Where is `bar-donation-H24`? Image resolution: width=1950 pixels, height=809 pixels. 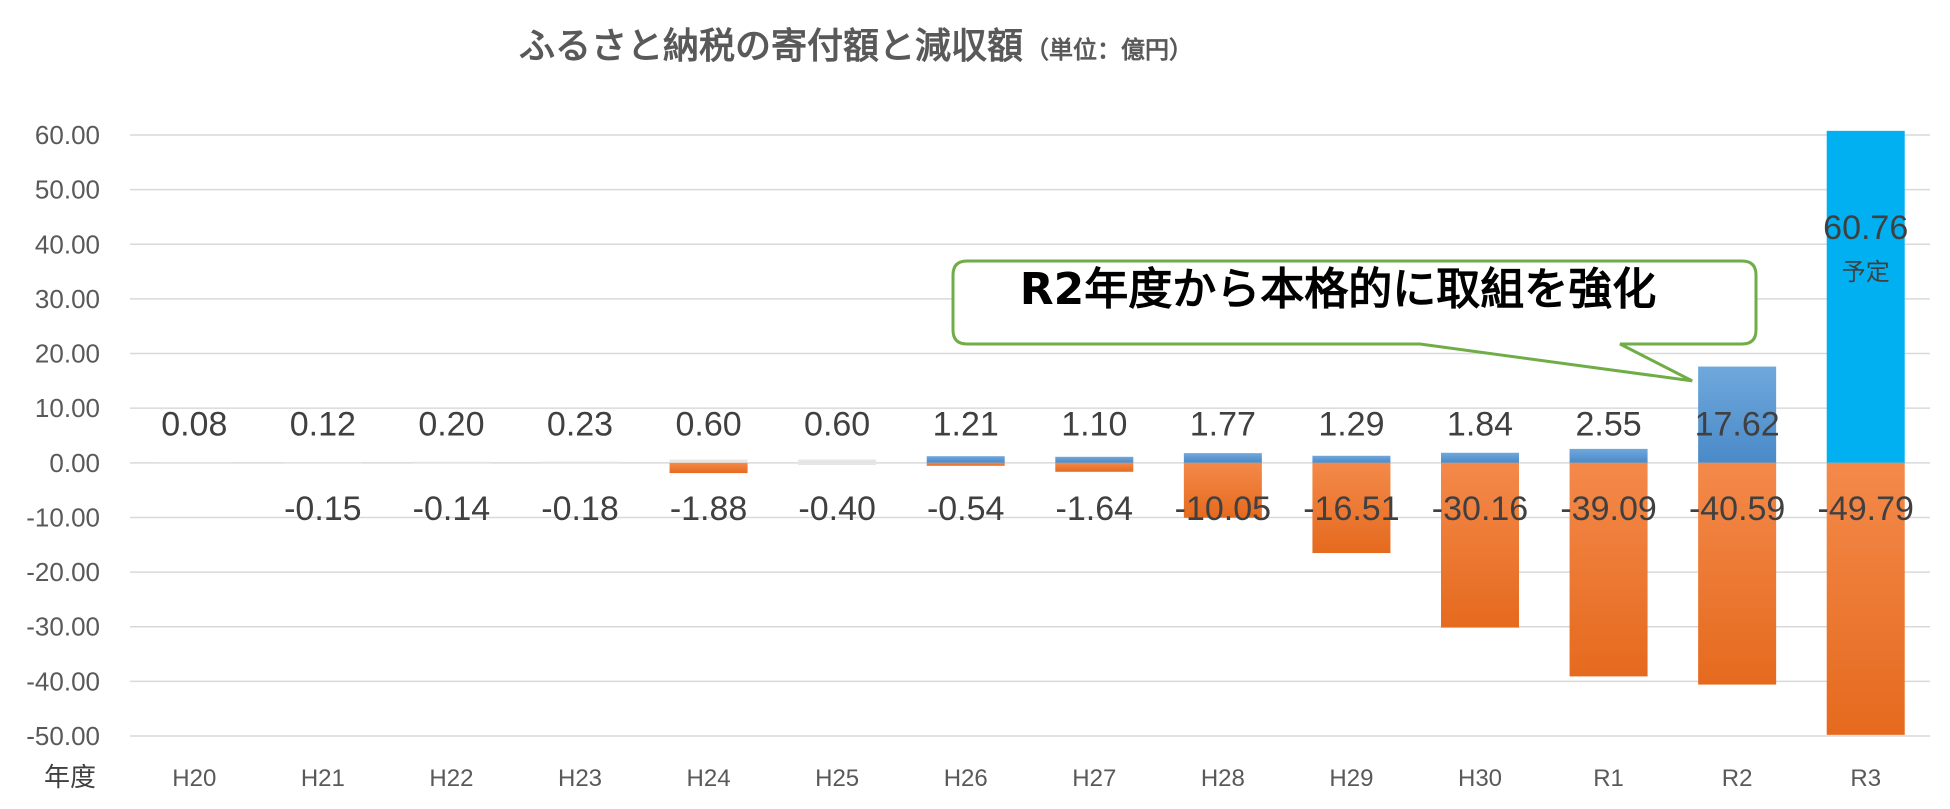 bar-donation-H24 is located at coordinates (708, 461).